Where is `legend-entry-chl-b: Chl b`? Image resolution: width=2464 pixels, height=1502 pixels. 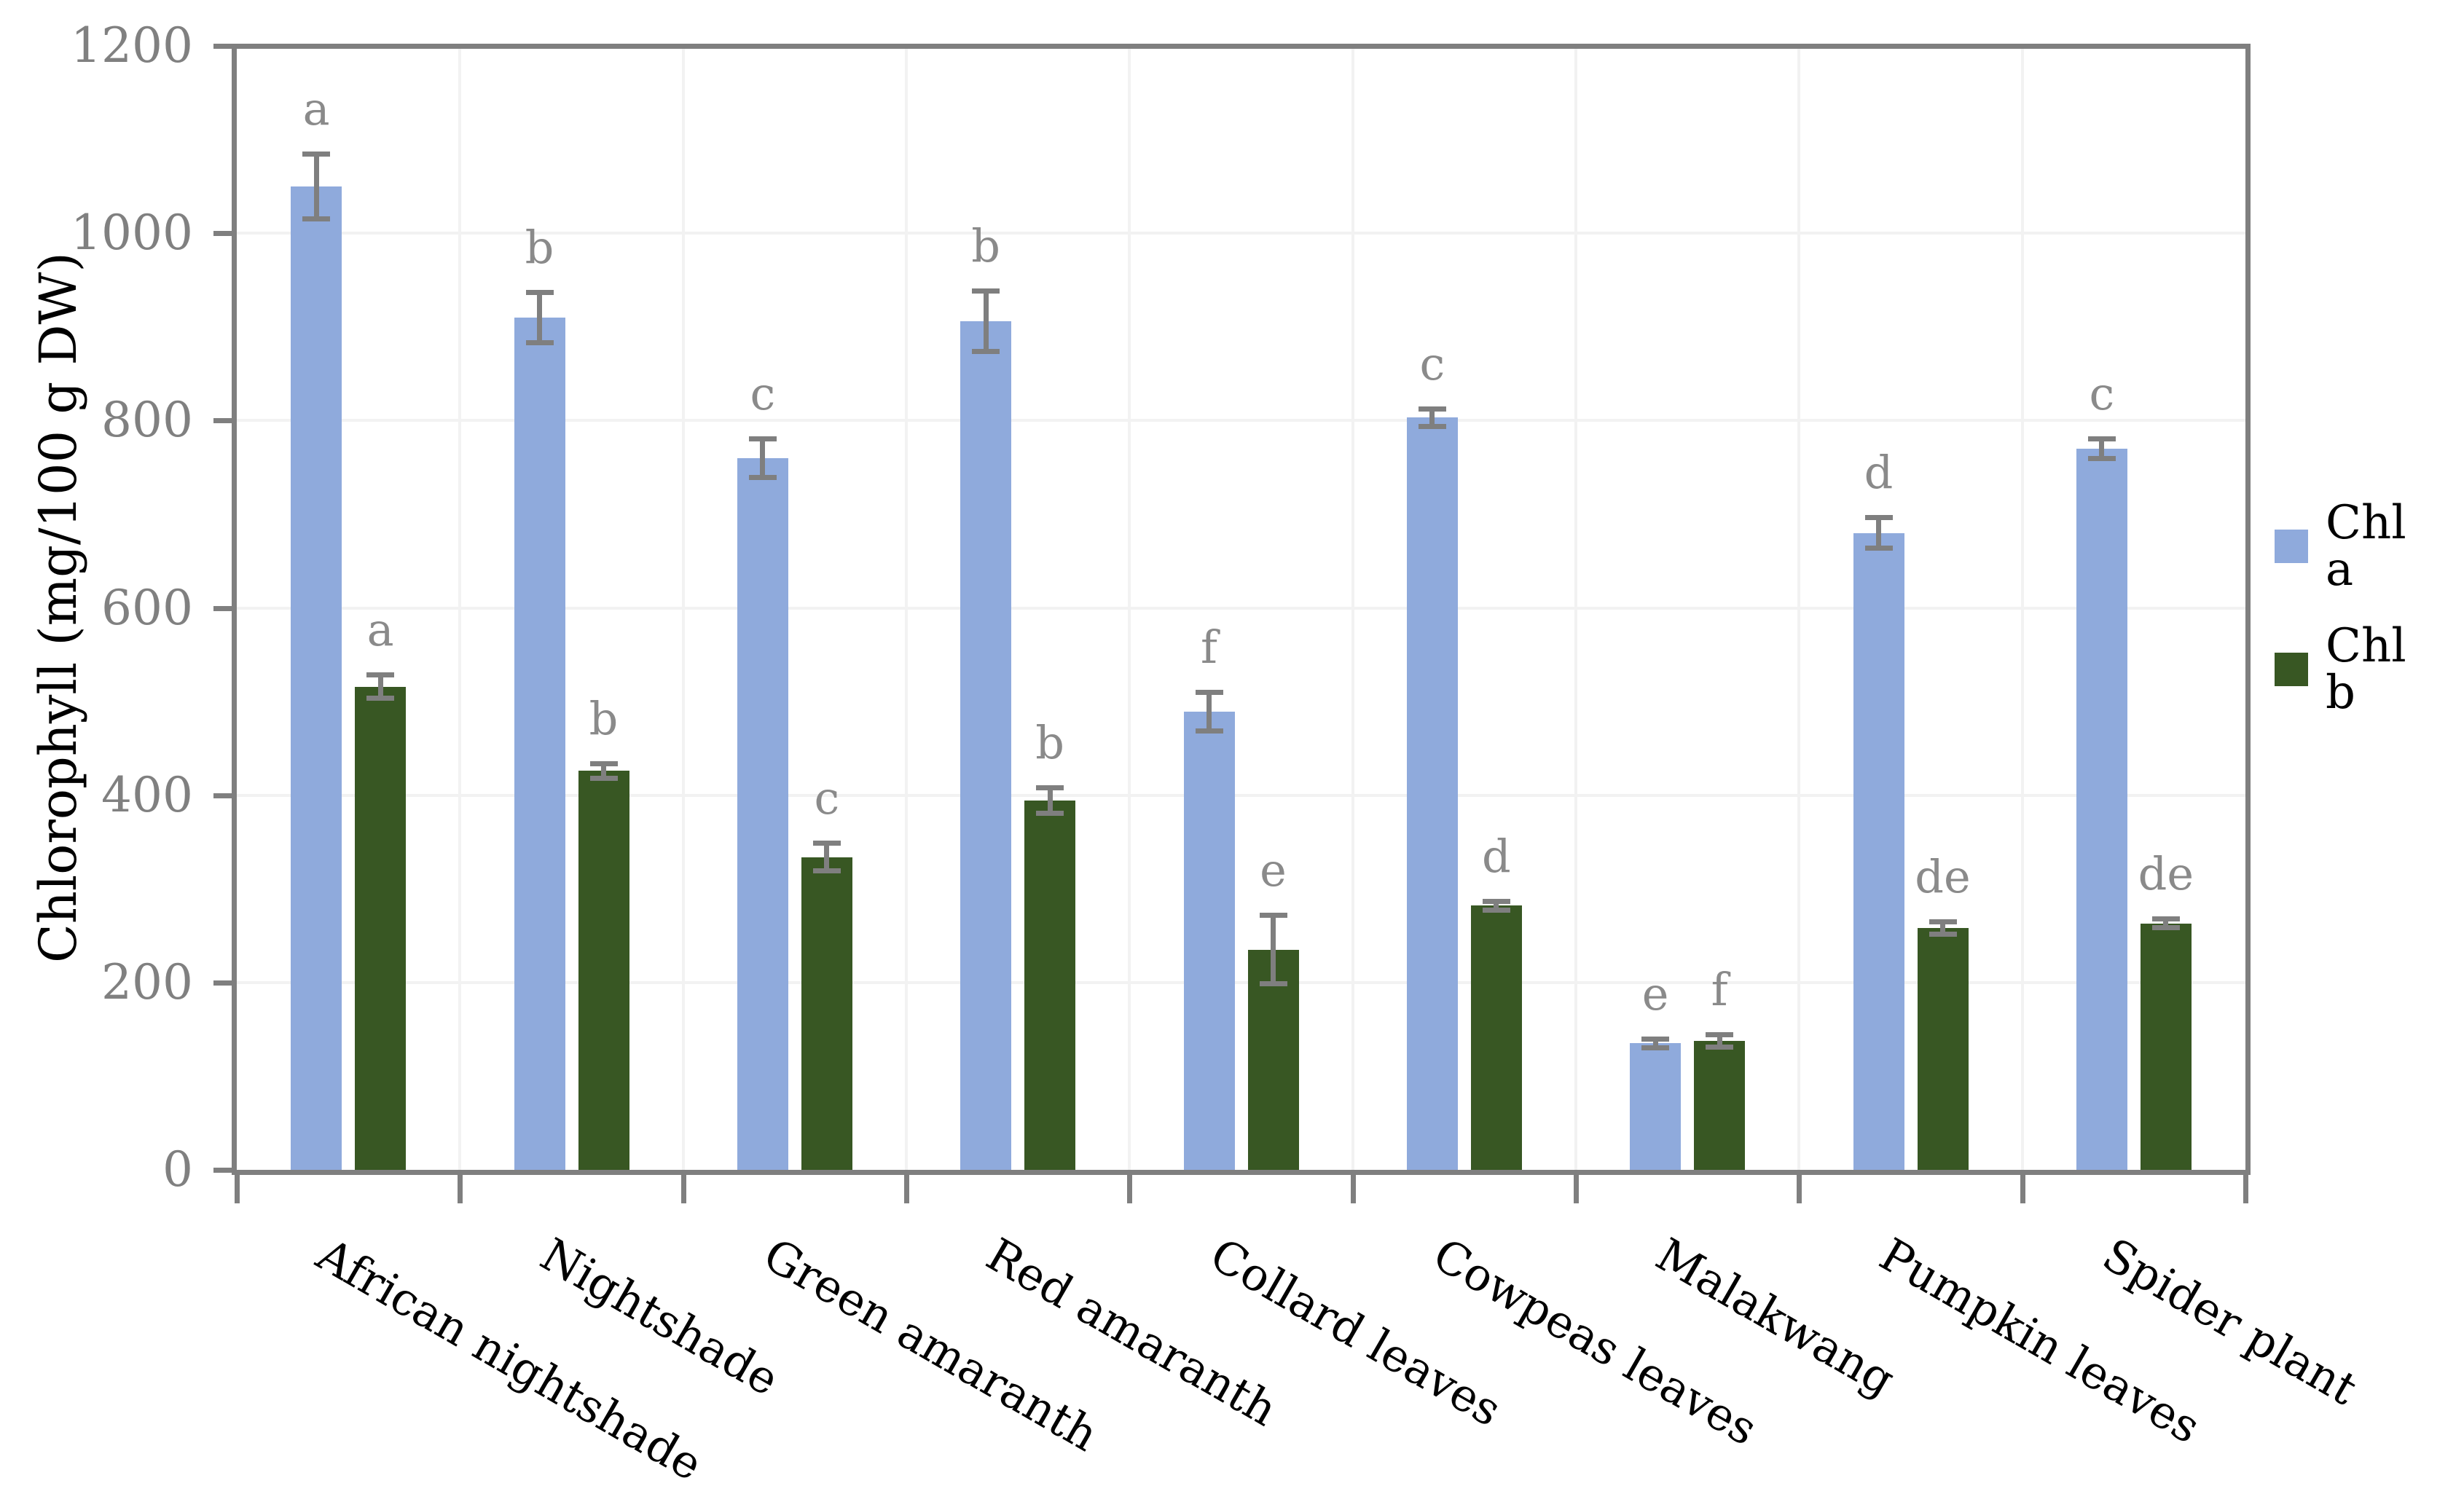
legend-entry-chl-b: Chl b is located at coordinates (2340, 670).